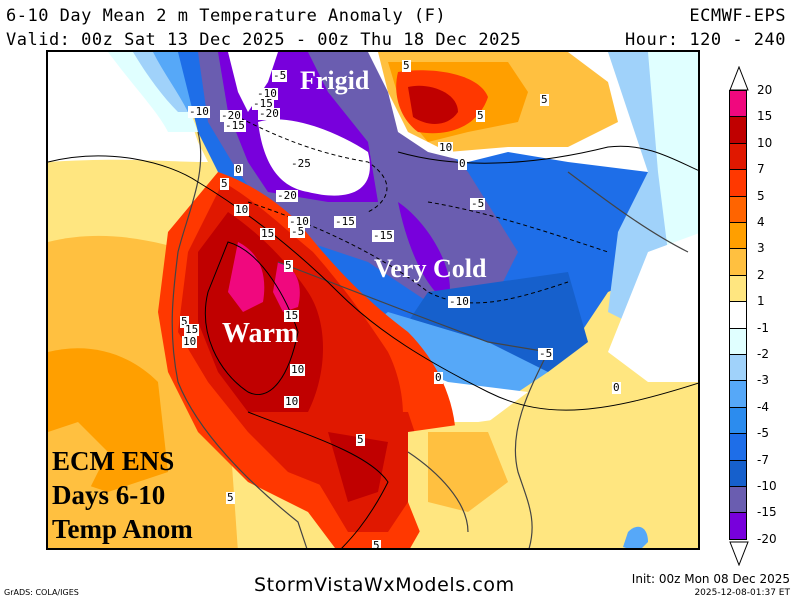  Describe the element at coordinates (767, 538) in the screenshot. I see `legend-label: -20` at that location.